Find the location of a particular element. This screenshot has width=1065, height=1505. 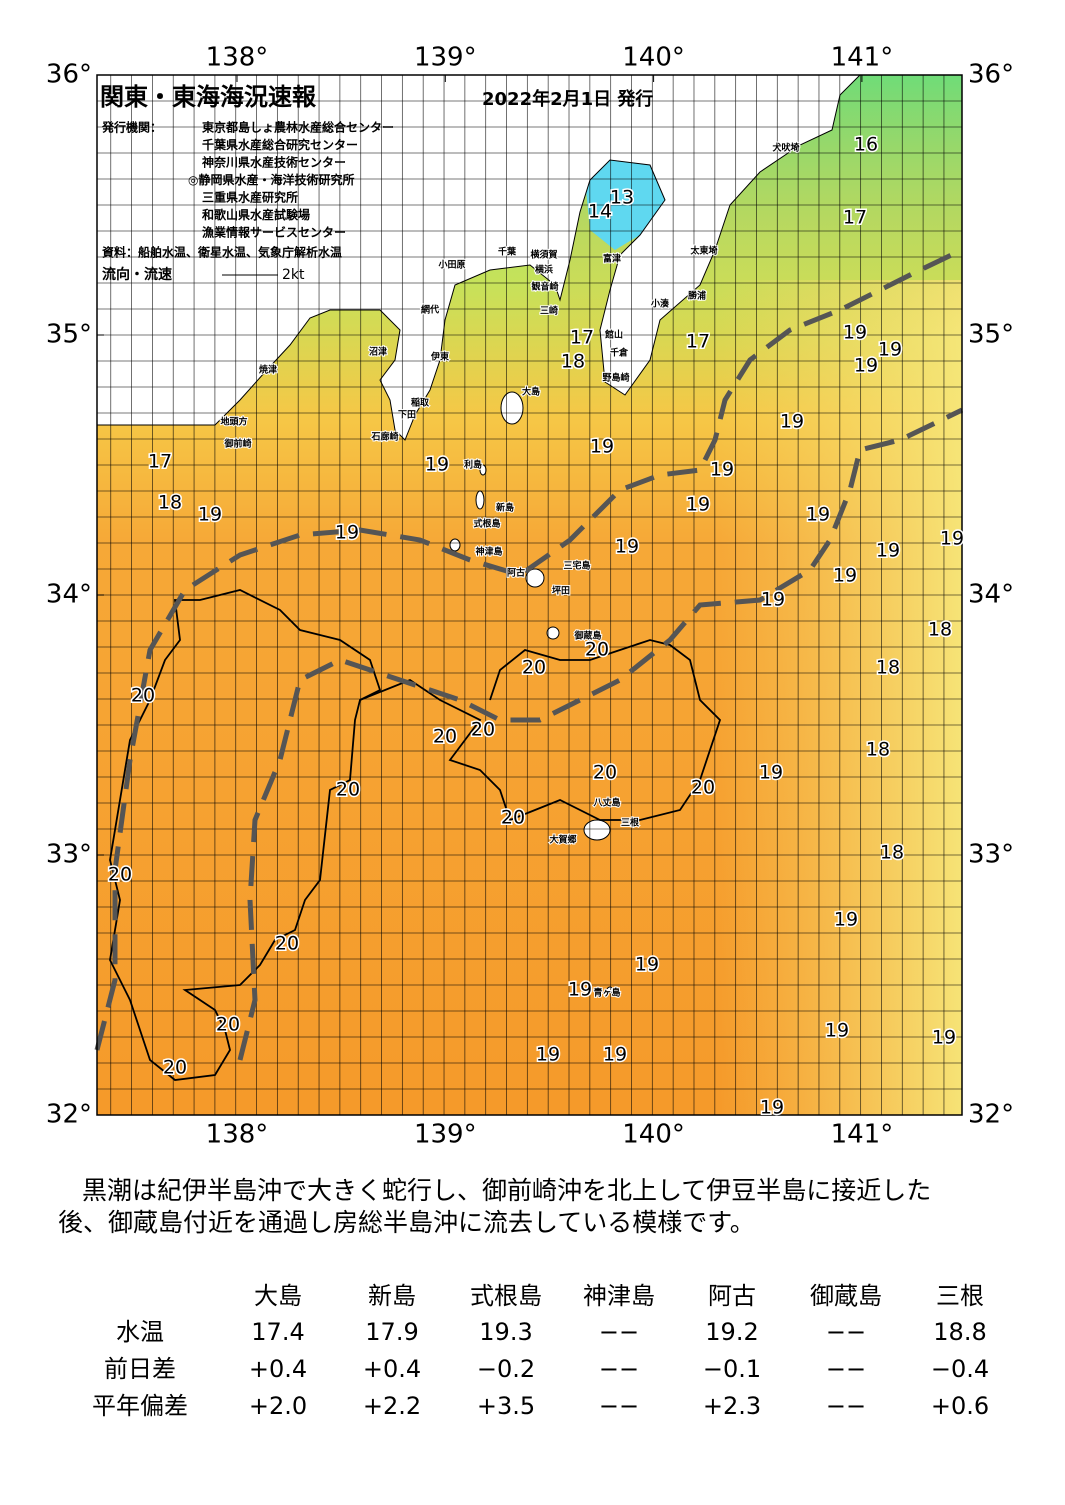

place-name: 野島崎 is located at coordinates (615, 378).